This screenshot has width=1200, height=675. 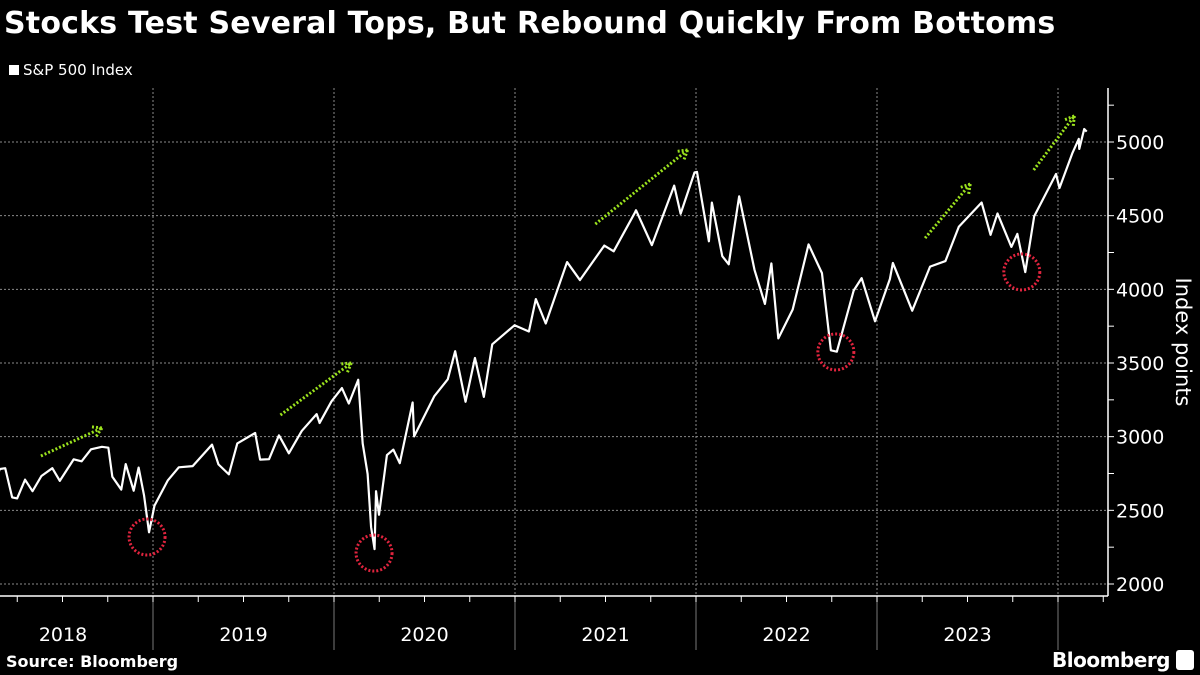 What do you see at coordinates (1183, 342) in the screenshot?
I see `y-axis-label: Index points` at bounding box center [1183, 342].